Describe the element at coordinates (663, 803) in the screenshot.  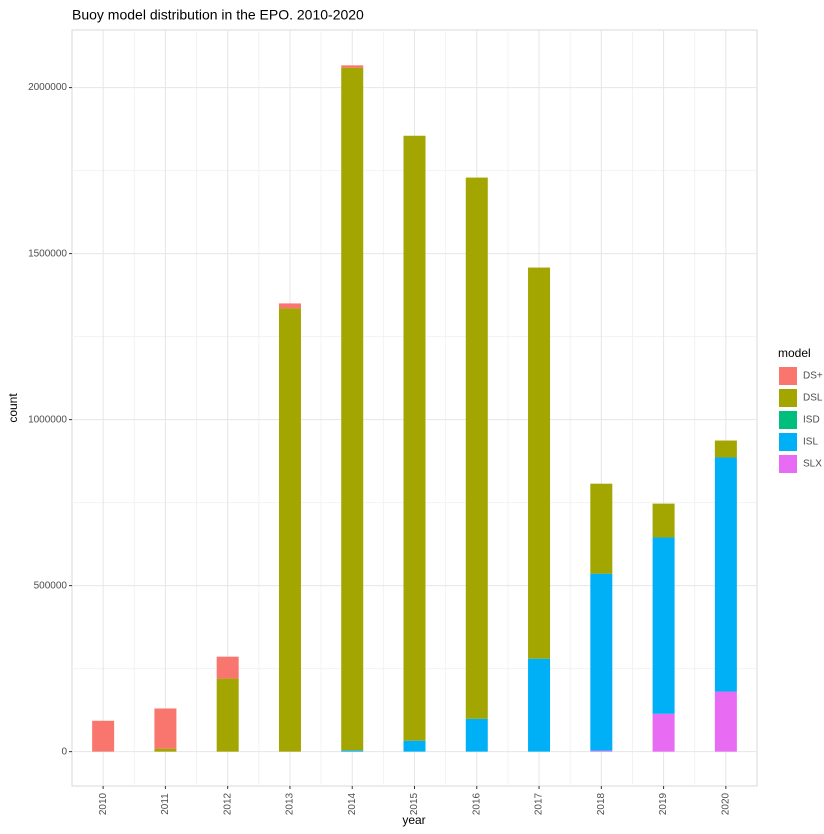
I see `x-tick-label: 2019` at that location.